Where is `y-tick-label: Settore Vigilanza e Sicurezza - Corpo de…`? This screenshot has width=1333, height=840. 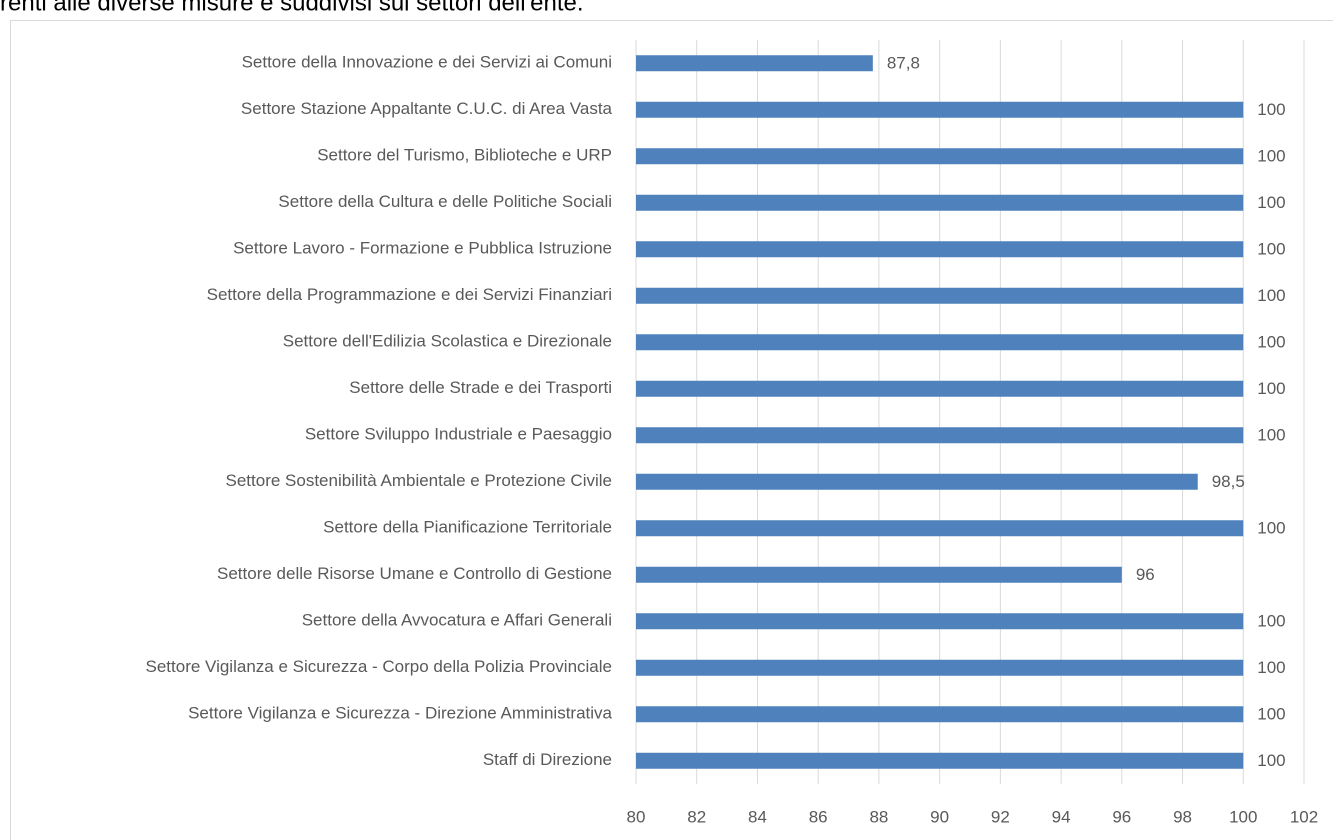 y-tick-label: Settore Vigilanza e Sicurezza - Corpo de… is located at coordinates (379, 666).